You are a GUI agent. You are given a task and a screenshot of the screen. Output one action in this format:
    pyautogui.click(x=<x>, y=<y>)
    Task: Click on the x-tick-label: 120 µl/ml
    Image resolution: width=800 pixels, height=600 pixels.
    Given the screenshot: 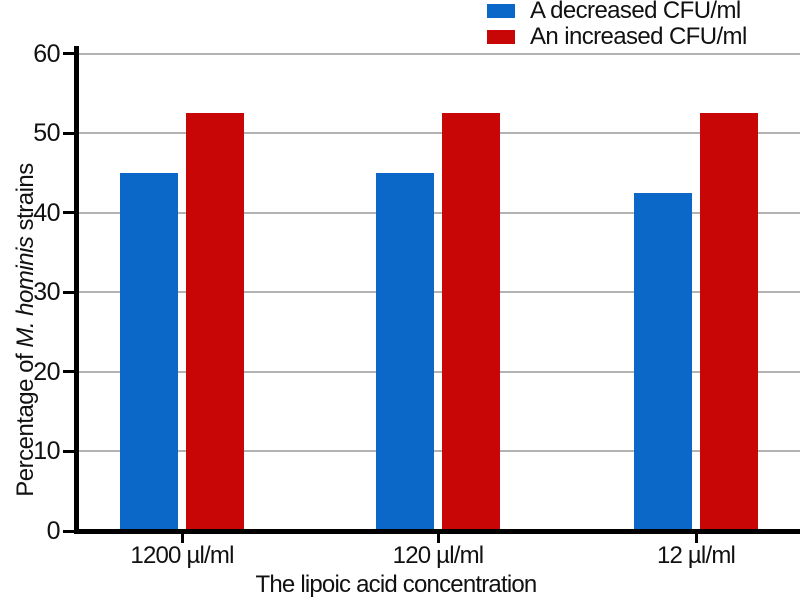 What is the action you would take?
    pyautogui.click(x=438, y=555)
    